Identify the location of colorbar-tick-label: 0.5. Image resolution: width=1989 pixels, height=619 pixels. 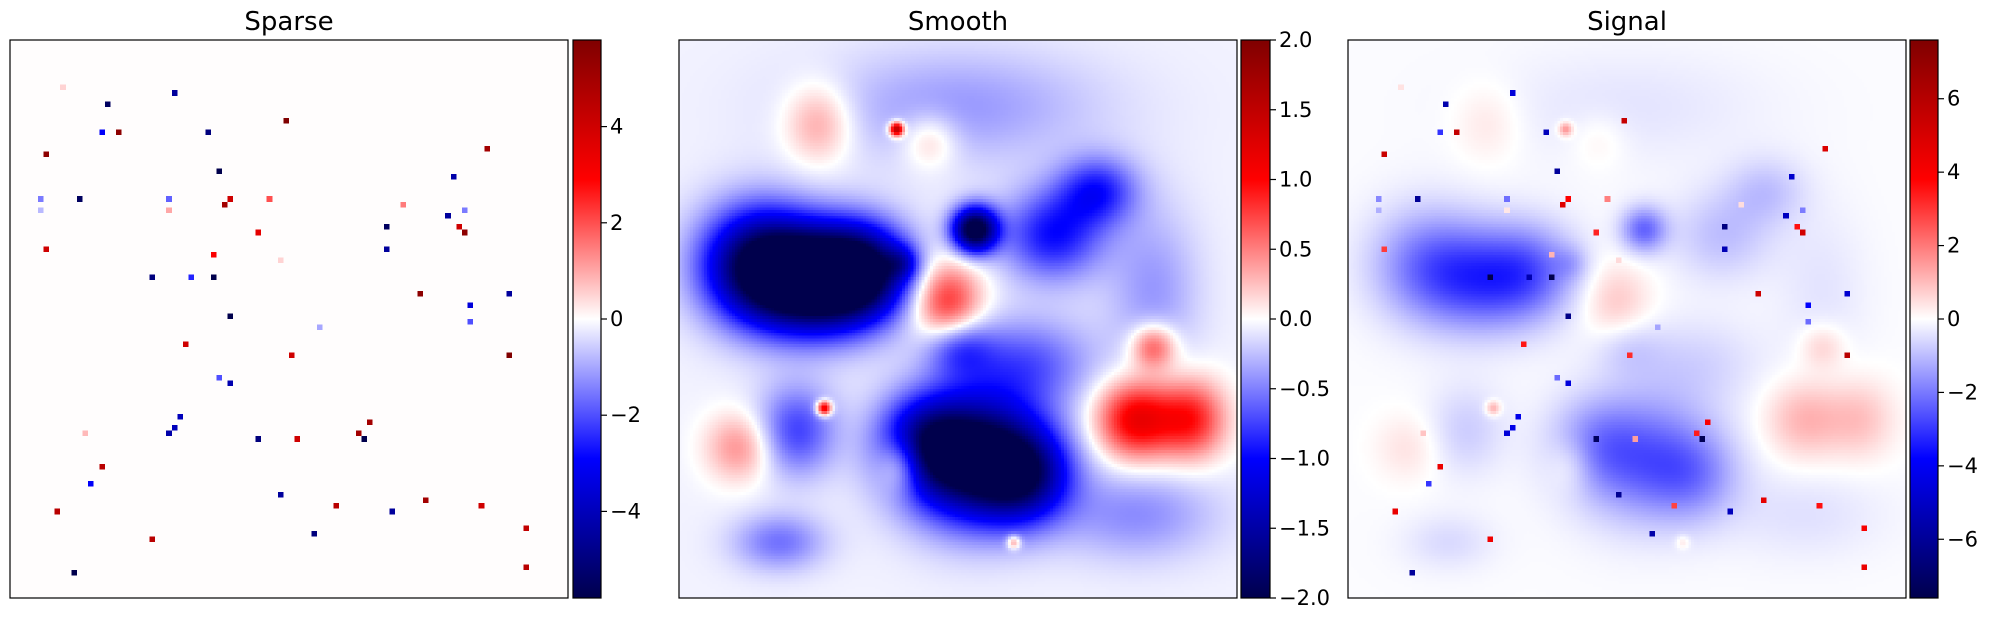
(1295, 249).